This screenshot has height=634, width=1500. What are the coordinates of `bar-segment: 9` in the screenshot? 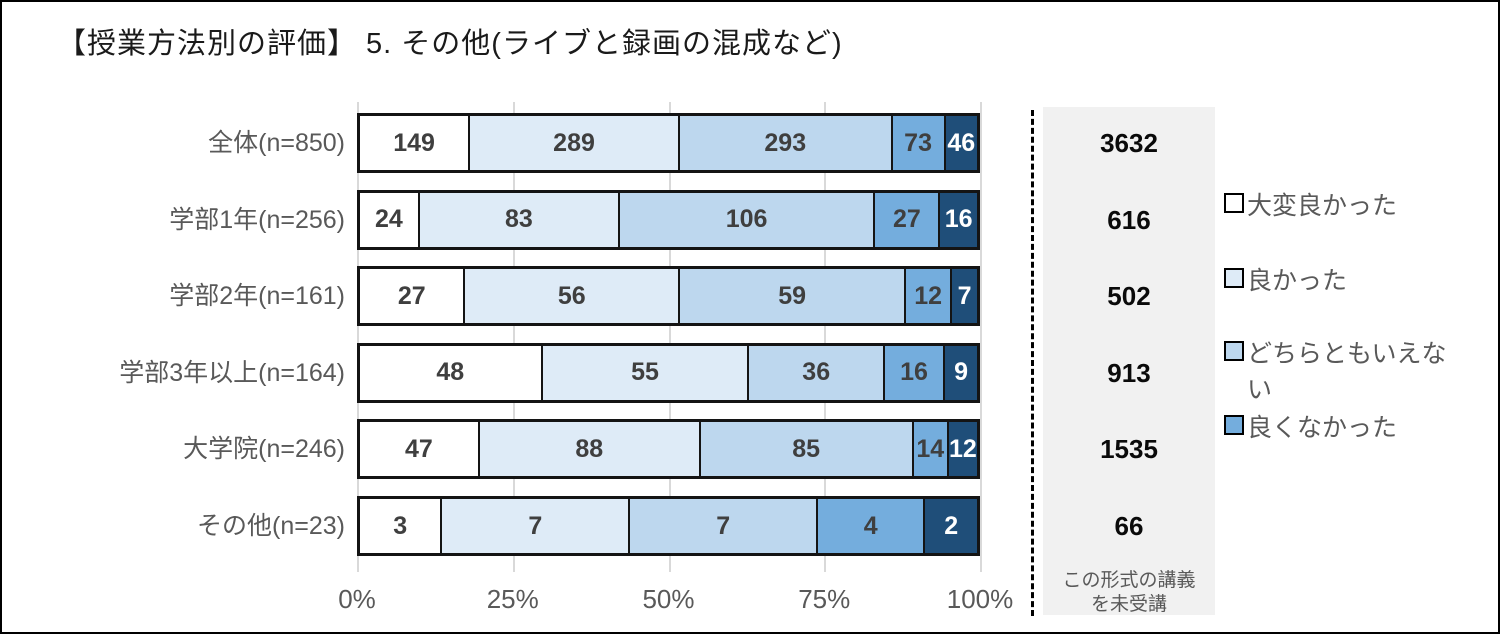 It's located at (960, 372).